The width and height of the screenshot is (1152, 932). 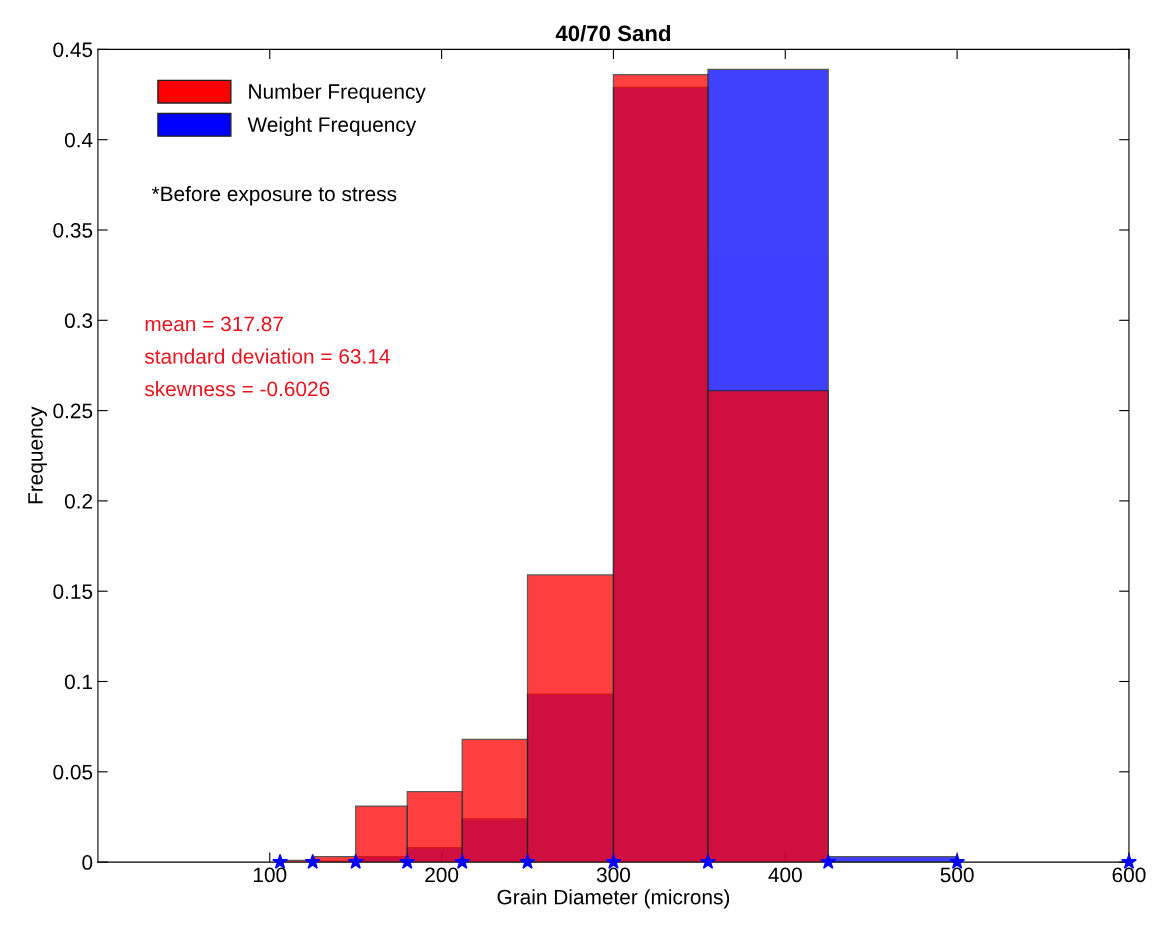 What do you see at coordinates (73, 591) in the screenshot?
I see `y-tick-label: 0.15` at bounding box center [73, 591].